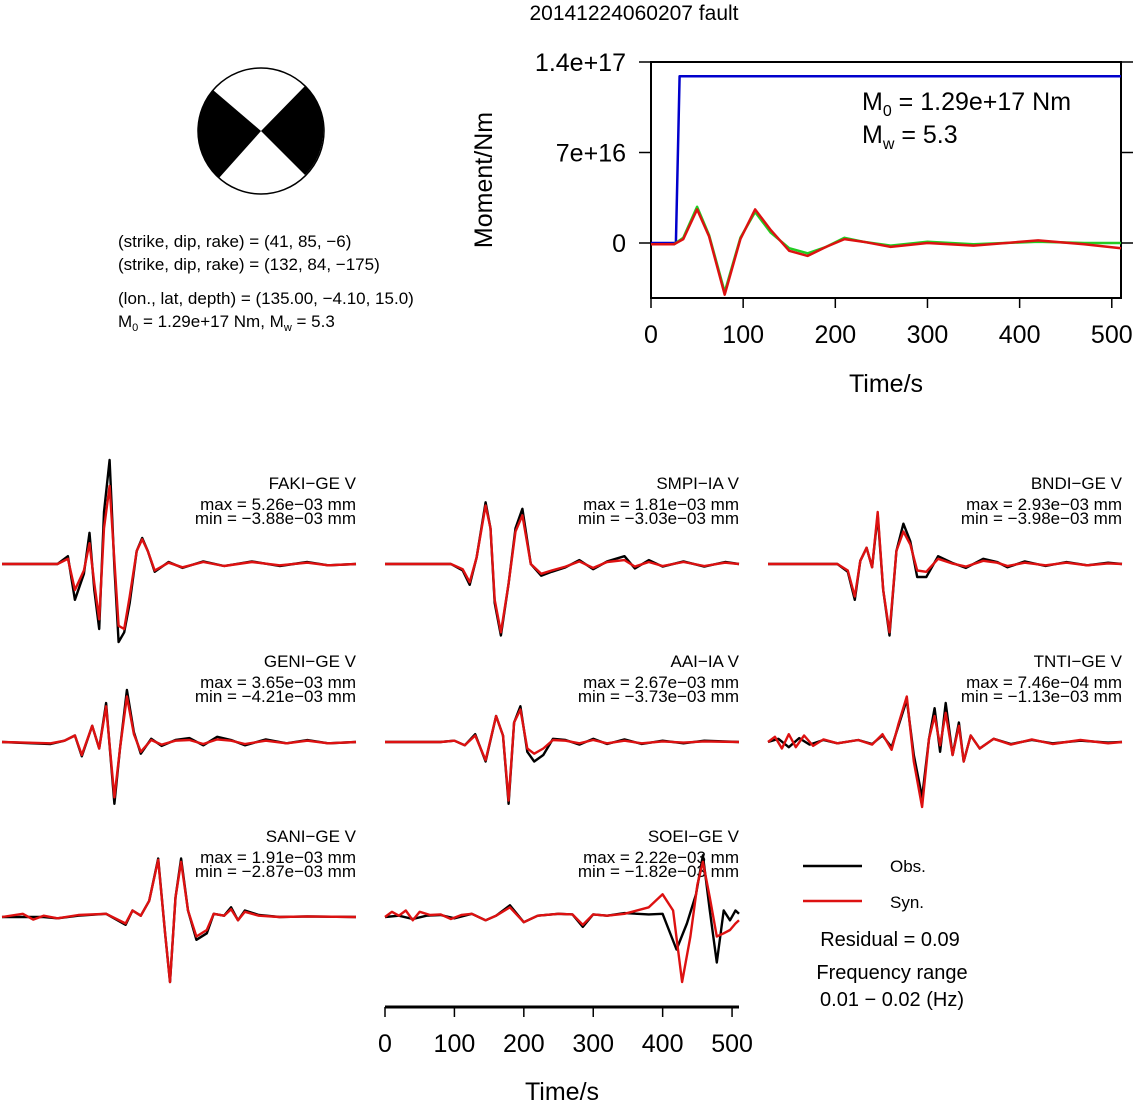  I want to click on bottom-xlabel: Time/s, so click(562, 1090).